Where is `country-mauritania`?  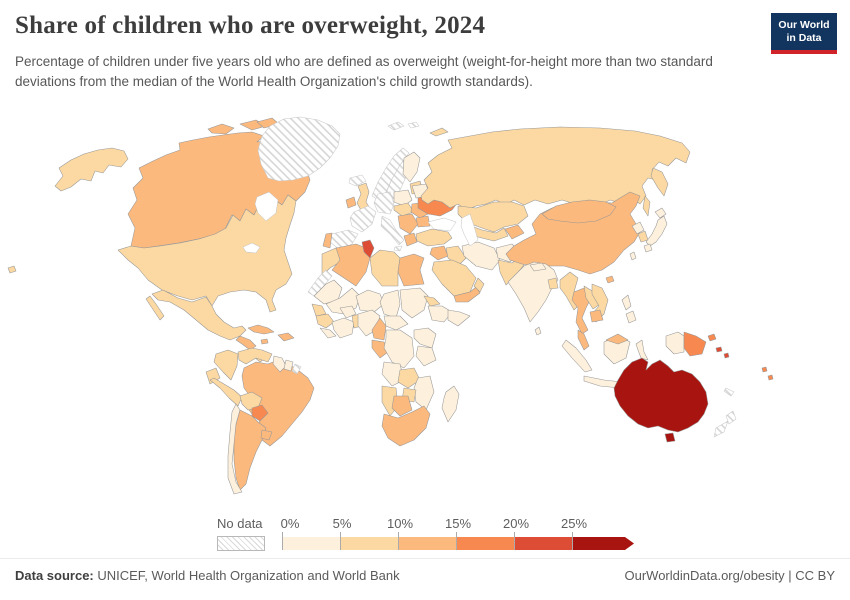 country-mauritania is located at coordinates (328, 292).